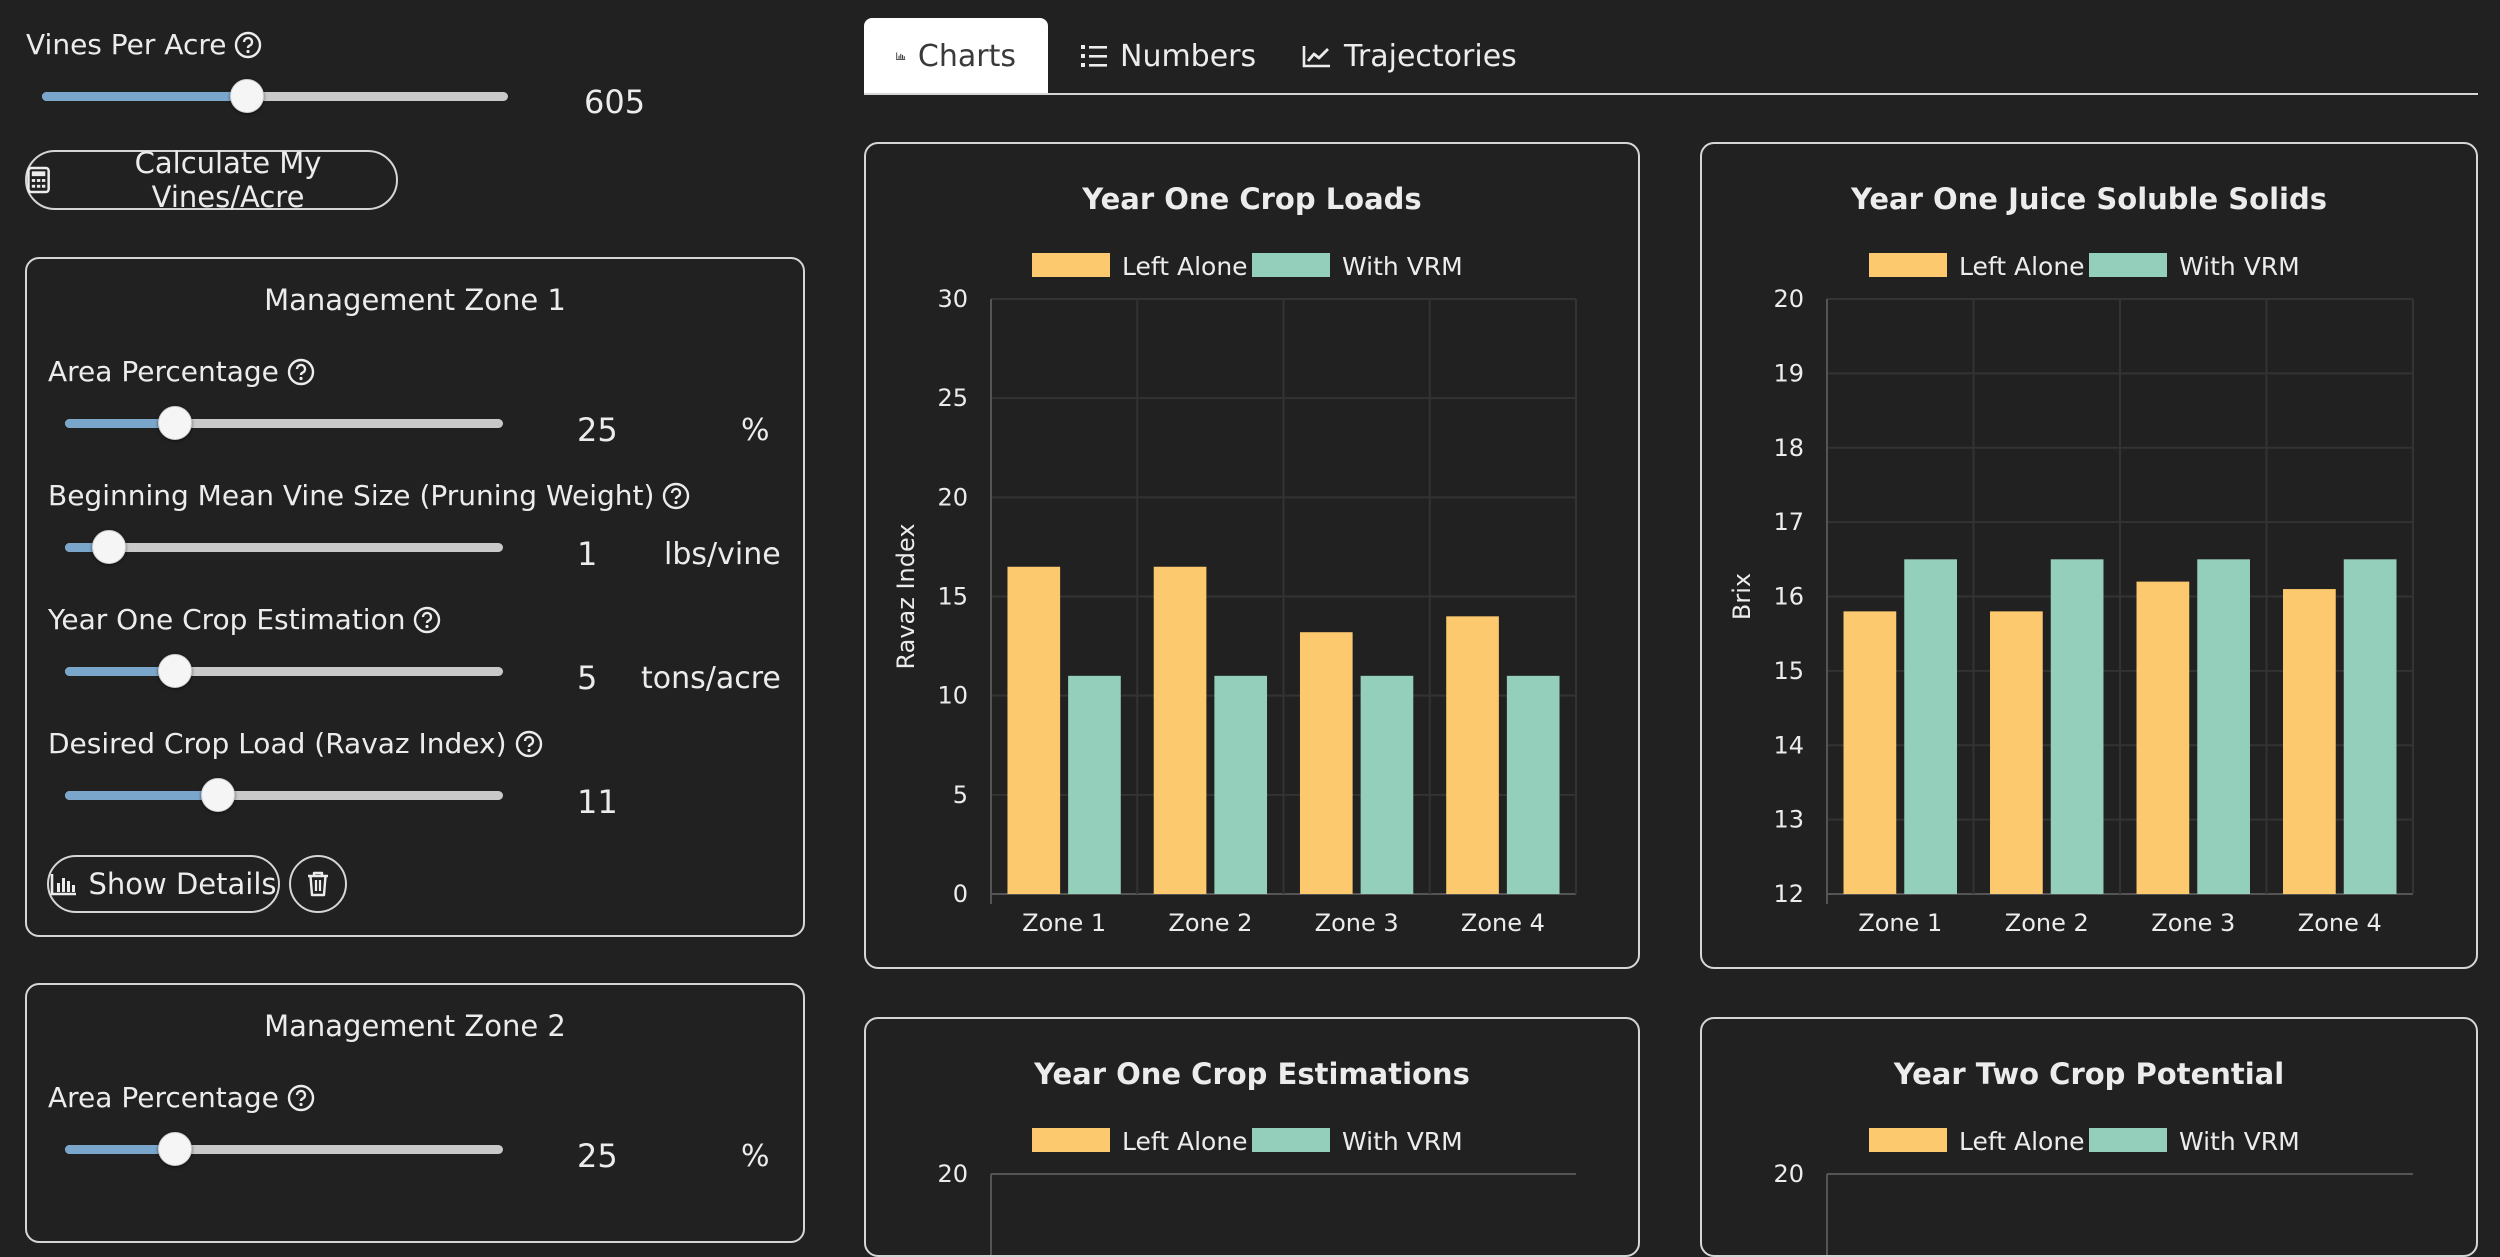 The image size is (2500, 1257). I want to click on tab-trajectories-label: Trajectories, so click(1430, 56).